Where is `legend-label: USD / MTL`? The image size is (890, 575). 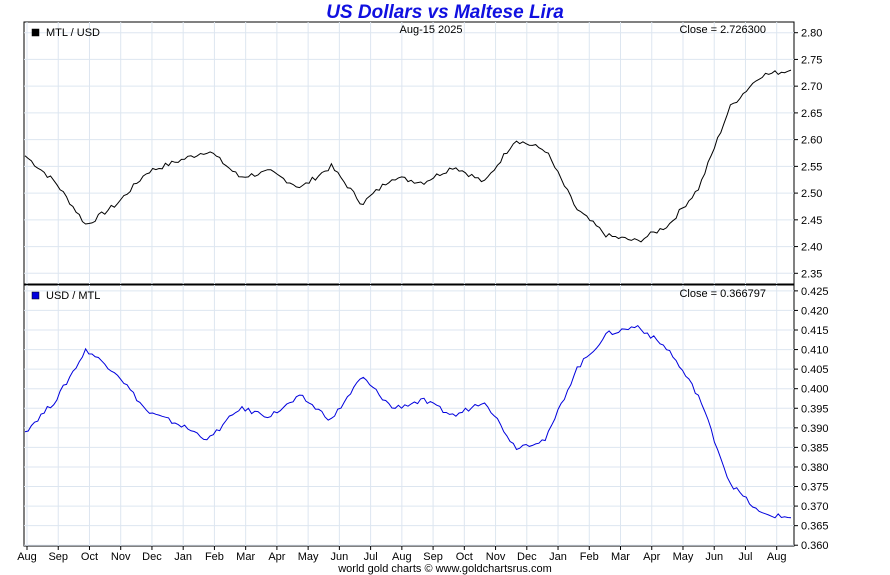 legend-label: USD / MTL is located at coordinates (73, 296).